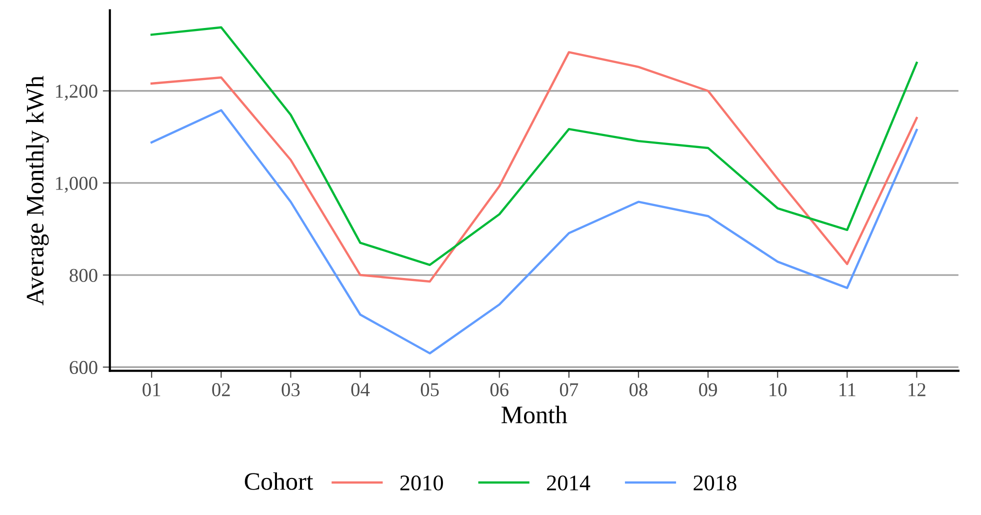 This screenshot has width=981, height=515. I want to click on x-tick-label: 11, so click(848, 389).